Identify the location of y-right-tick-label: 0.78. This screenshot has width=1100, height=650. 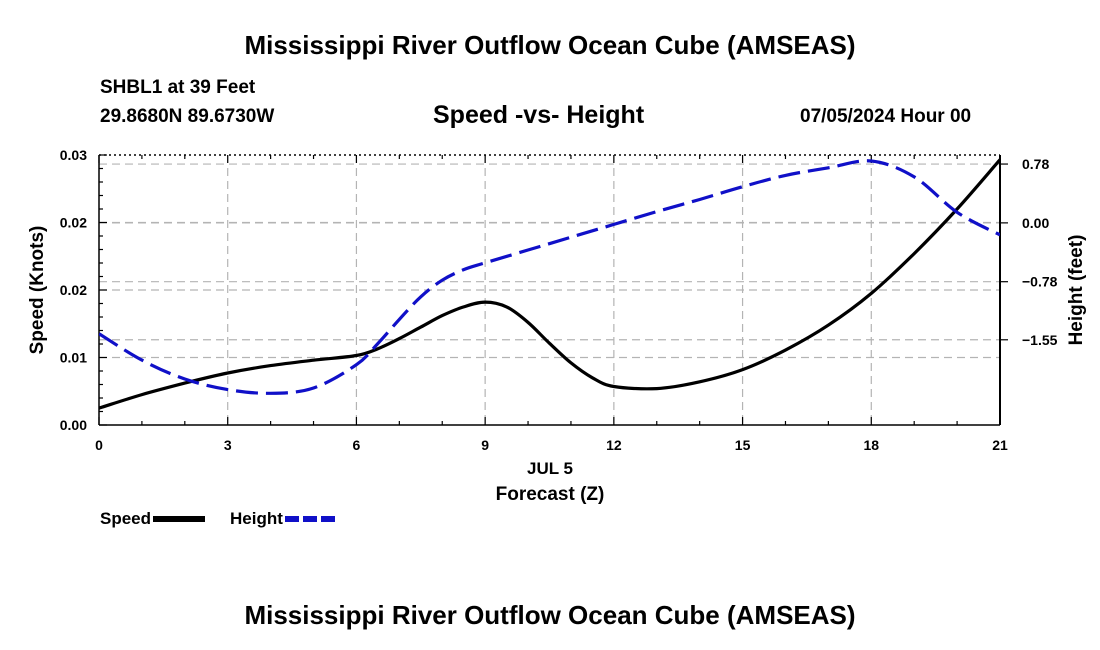
(1035, 164).